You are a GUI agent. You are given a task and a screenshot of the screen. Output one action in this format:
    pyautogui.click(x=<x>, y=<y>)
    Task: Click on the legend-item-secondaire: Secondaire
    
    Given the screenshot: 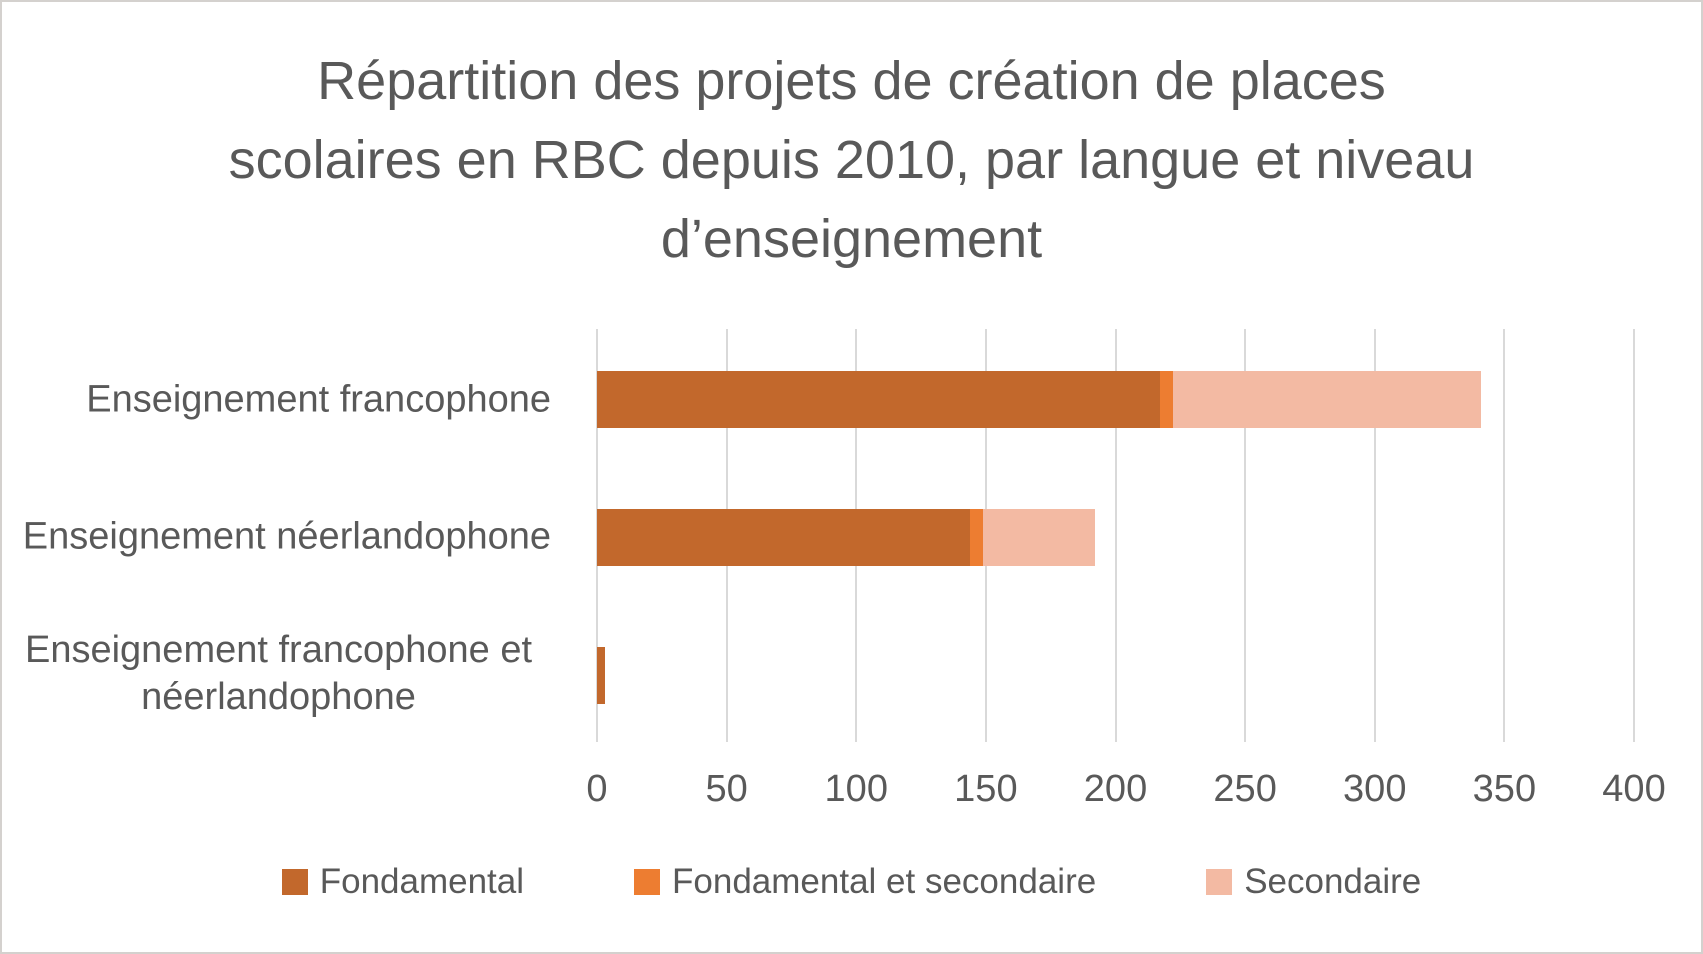 What is the action you would take?
    pyautogui.click(x=1313, y=882)
    